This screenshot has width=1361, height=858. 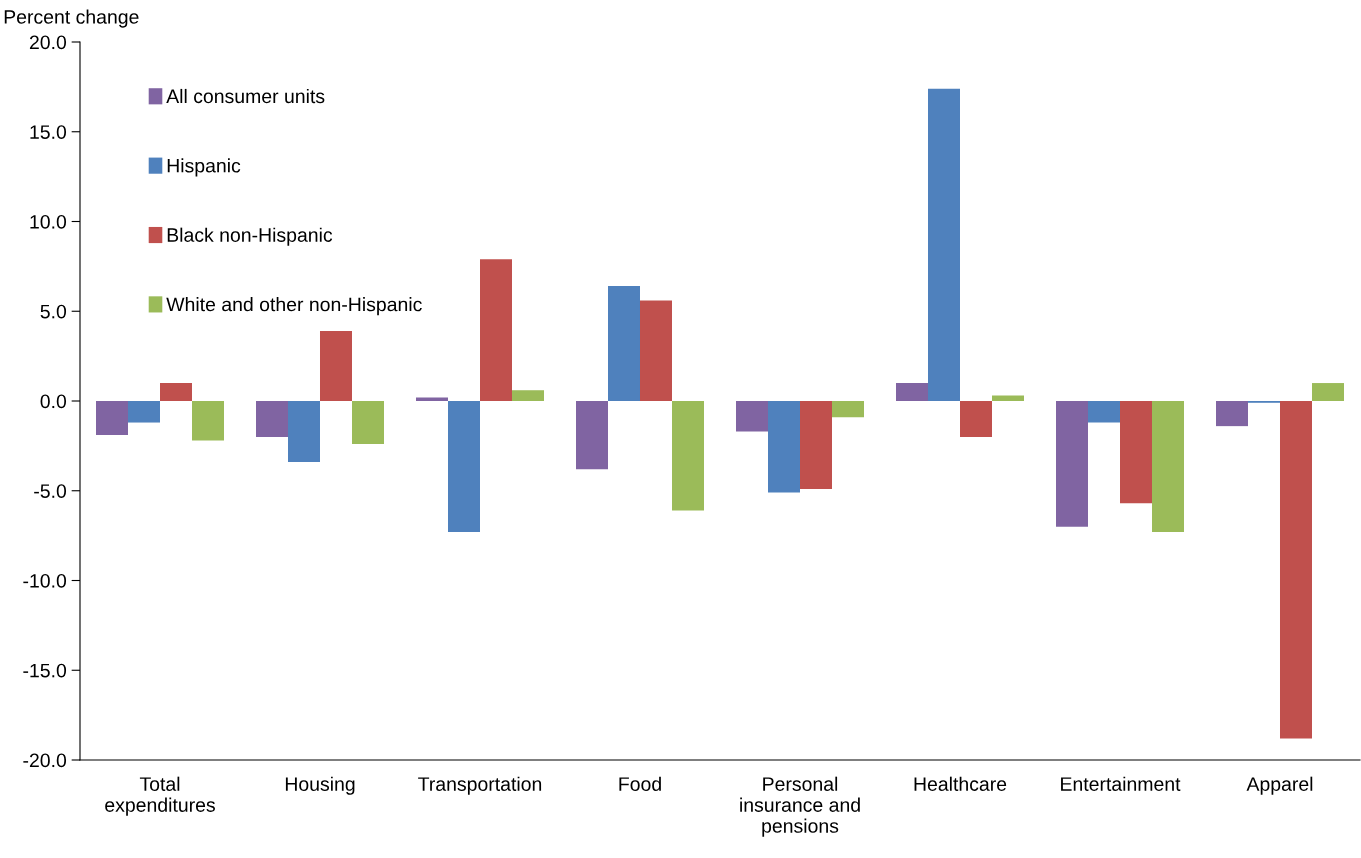 I want to click on y-tick-label: 15.0, so click(x=48, y=132).